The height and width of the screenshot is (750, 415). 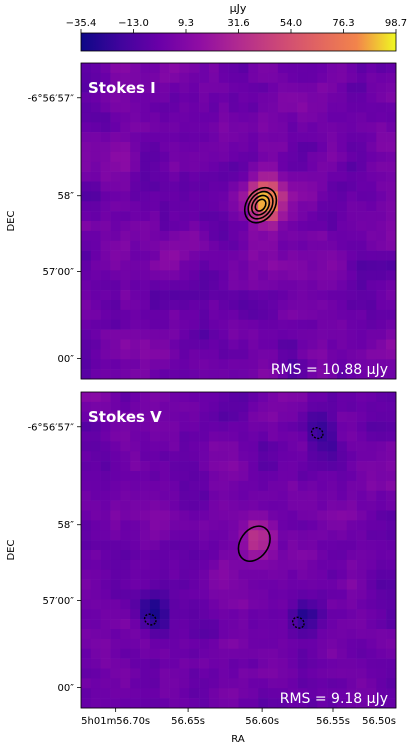 What do you see at coordinates (51, 427) in the screenshot?
I see `y-tick-label: -6°56′57″` at bounding box center [51, 427].